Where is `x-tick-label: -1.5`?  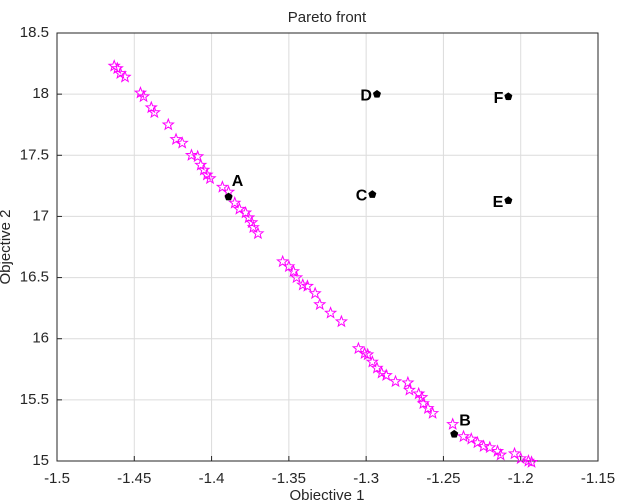 x-tick-label: -1.5 is located at coordinates (57, 478).